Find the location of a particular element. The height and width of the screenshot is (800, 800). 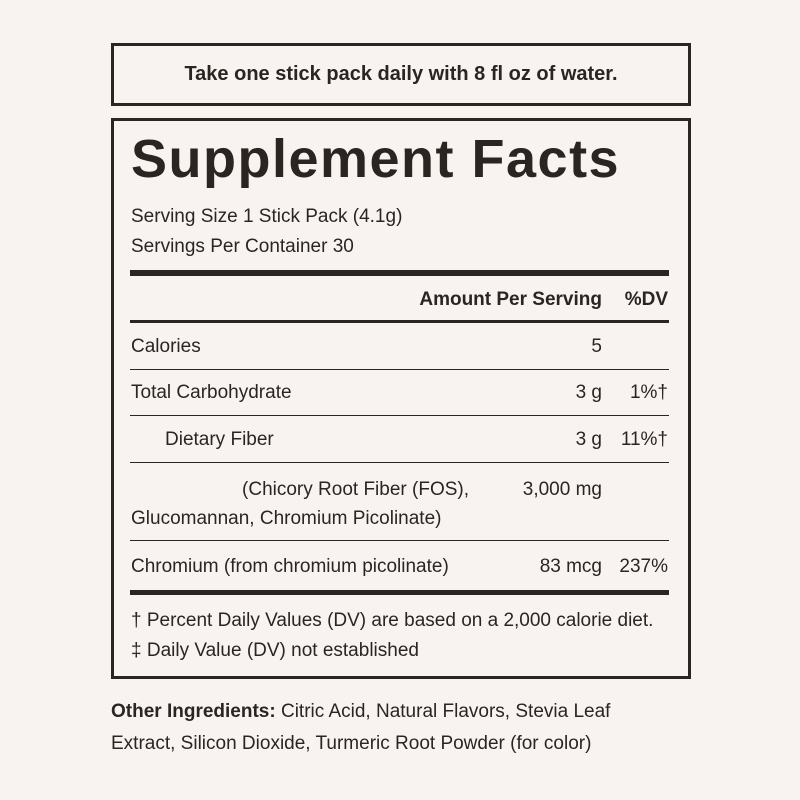

servings-per-container: Servings Per Container 30 is located at coordinates (242, 246).